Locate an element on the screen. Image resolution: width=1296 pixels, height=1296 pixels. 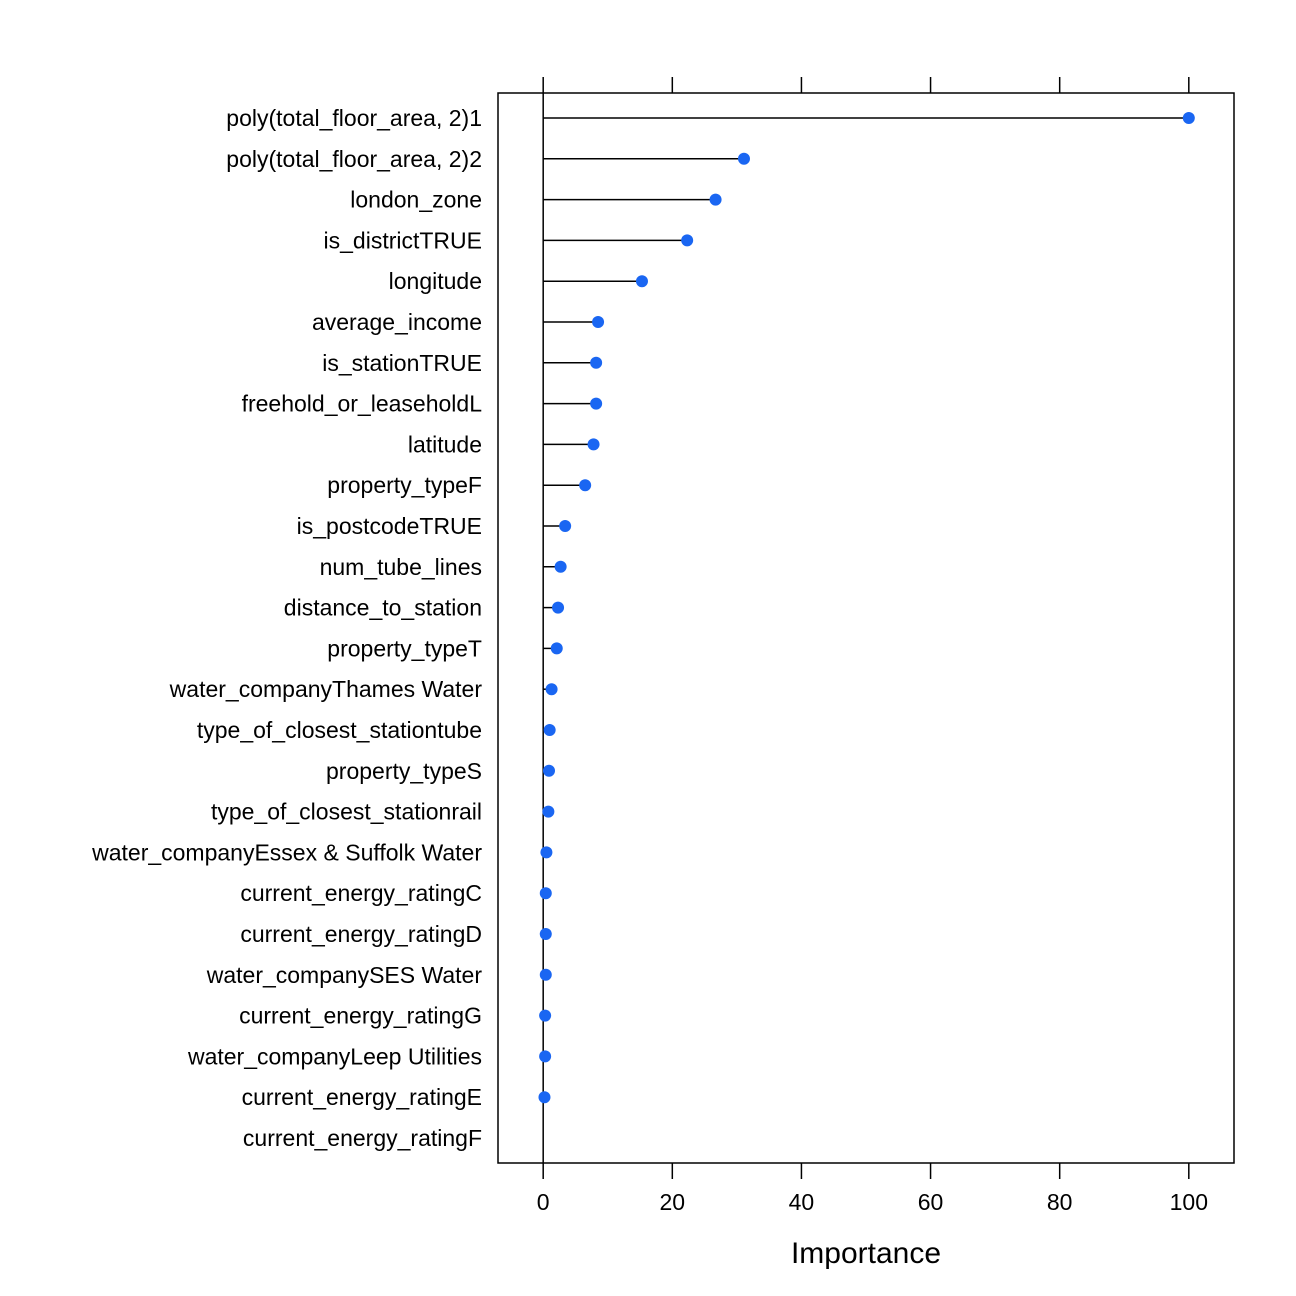
category-label: current_energy_ratingC is located at coordinates (361, 893).